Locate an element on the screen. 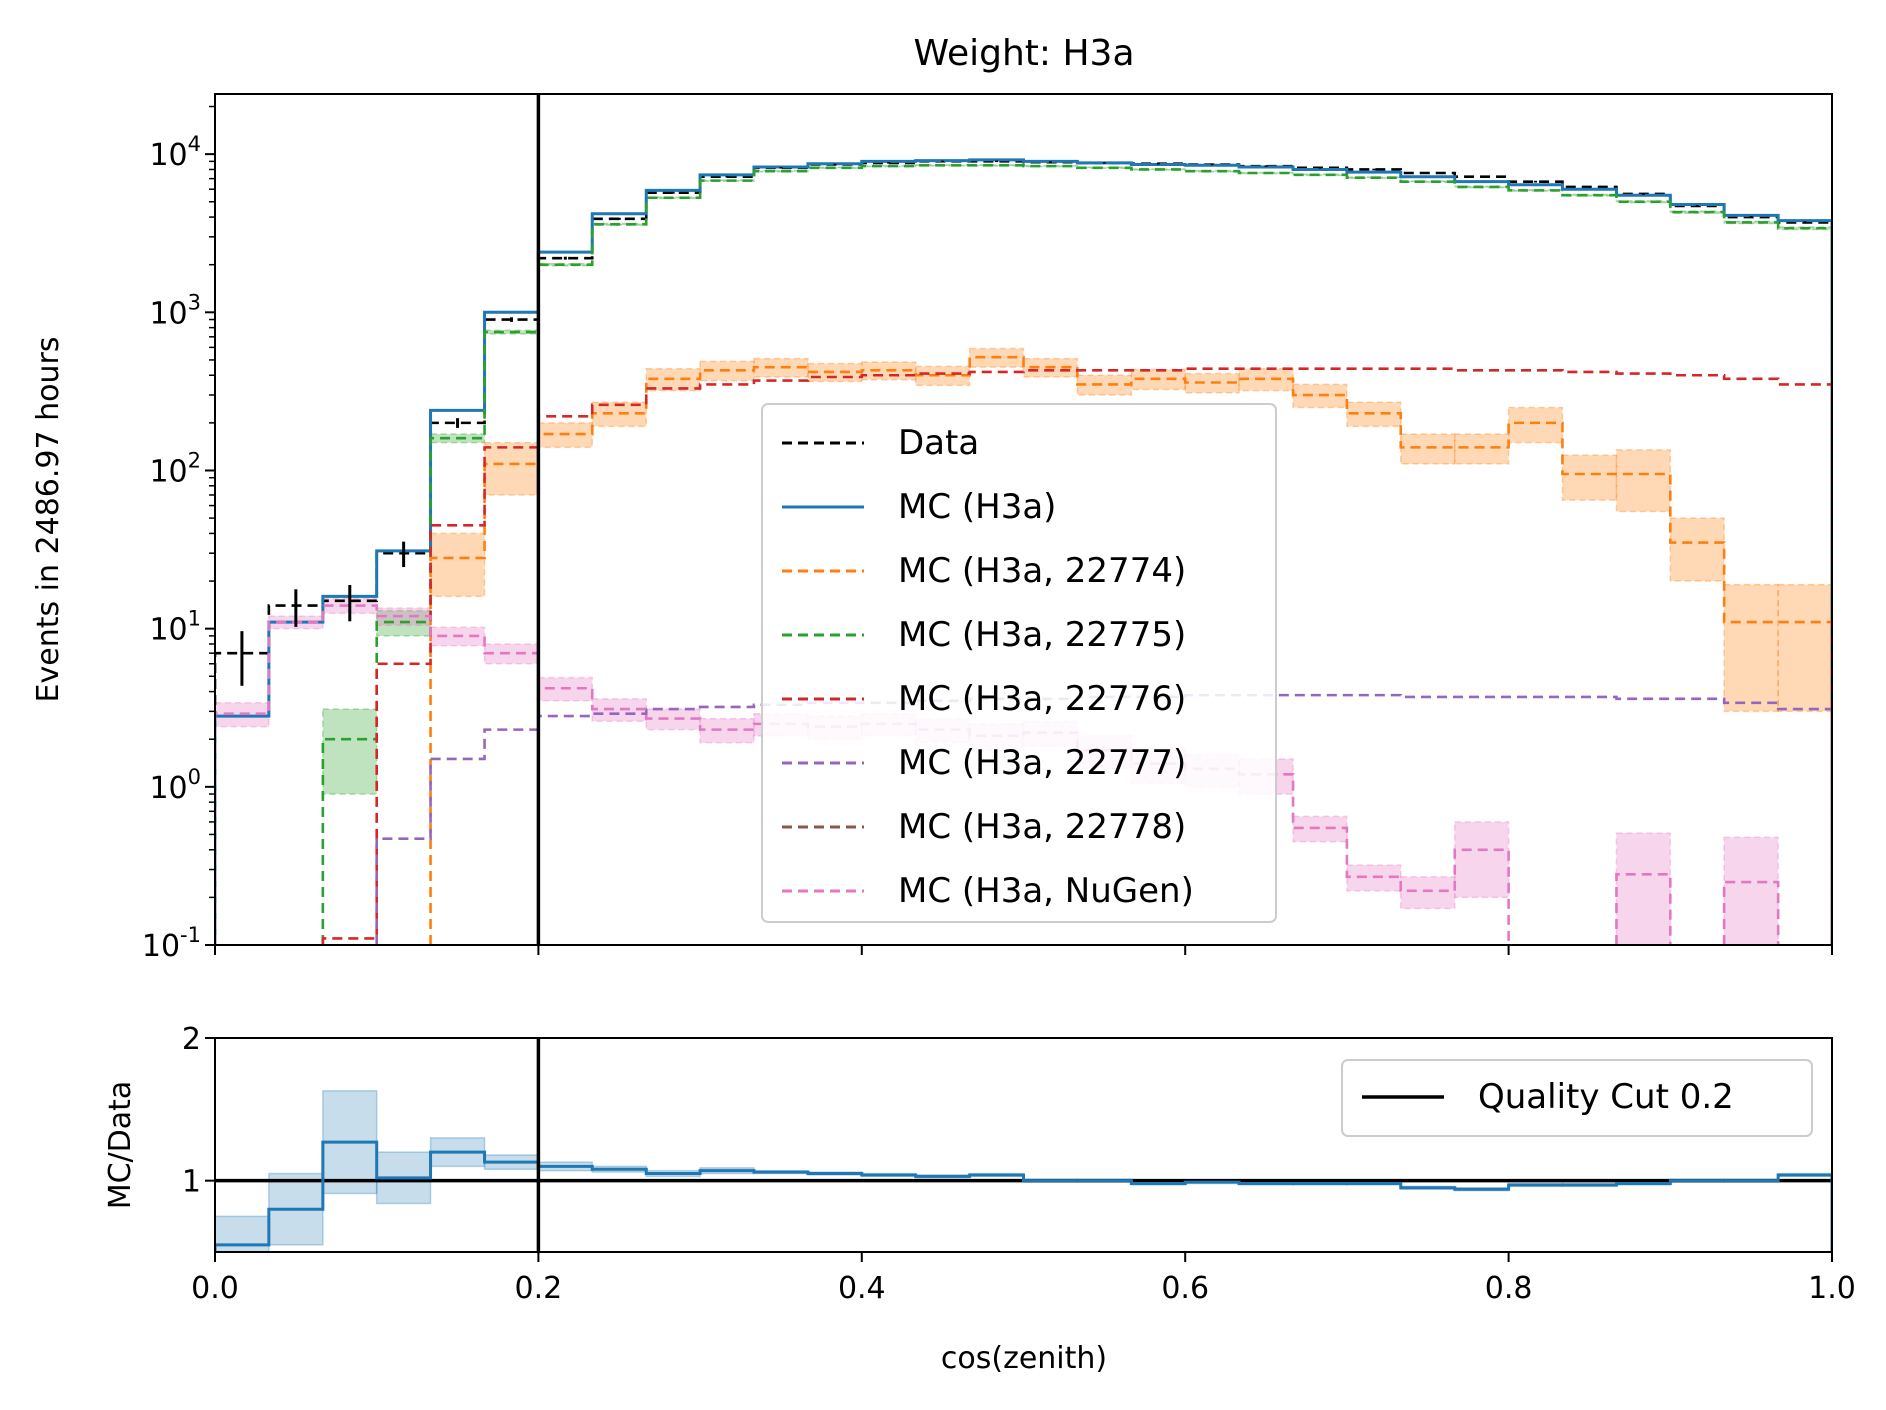 The image size is (1886, 1410). ratio-y-tick-label: 1 is located at coordinates (191, 1182).